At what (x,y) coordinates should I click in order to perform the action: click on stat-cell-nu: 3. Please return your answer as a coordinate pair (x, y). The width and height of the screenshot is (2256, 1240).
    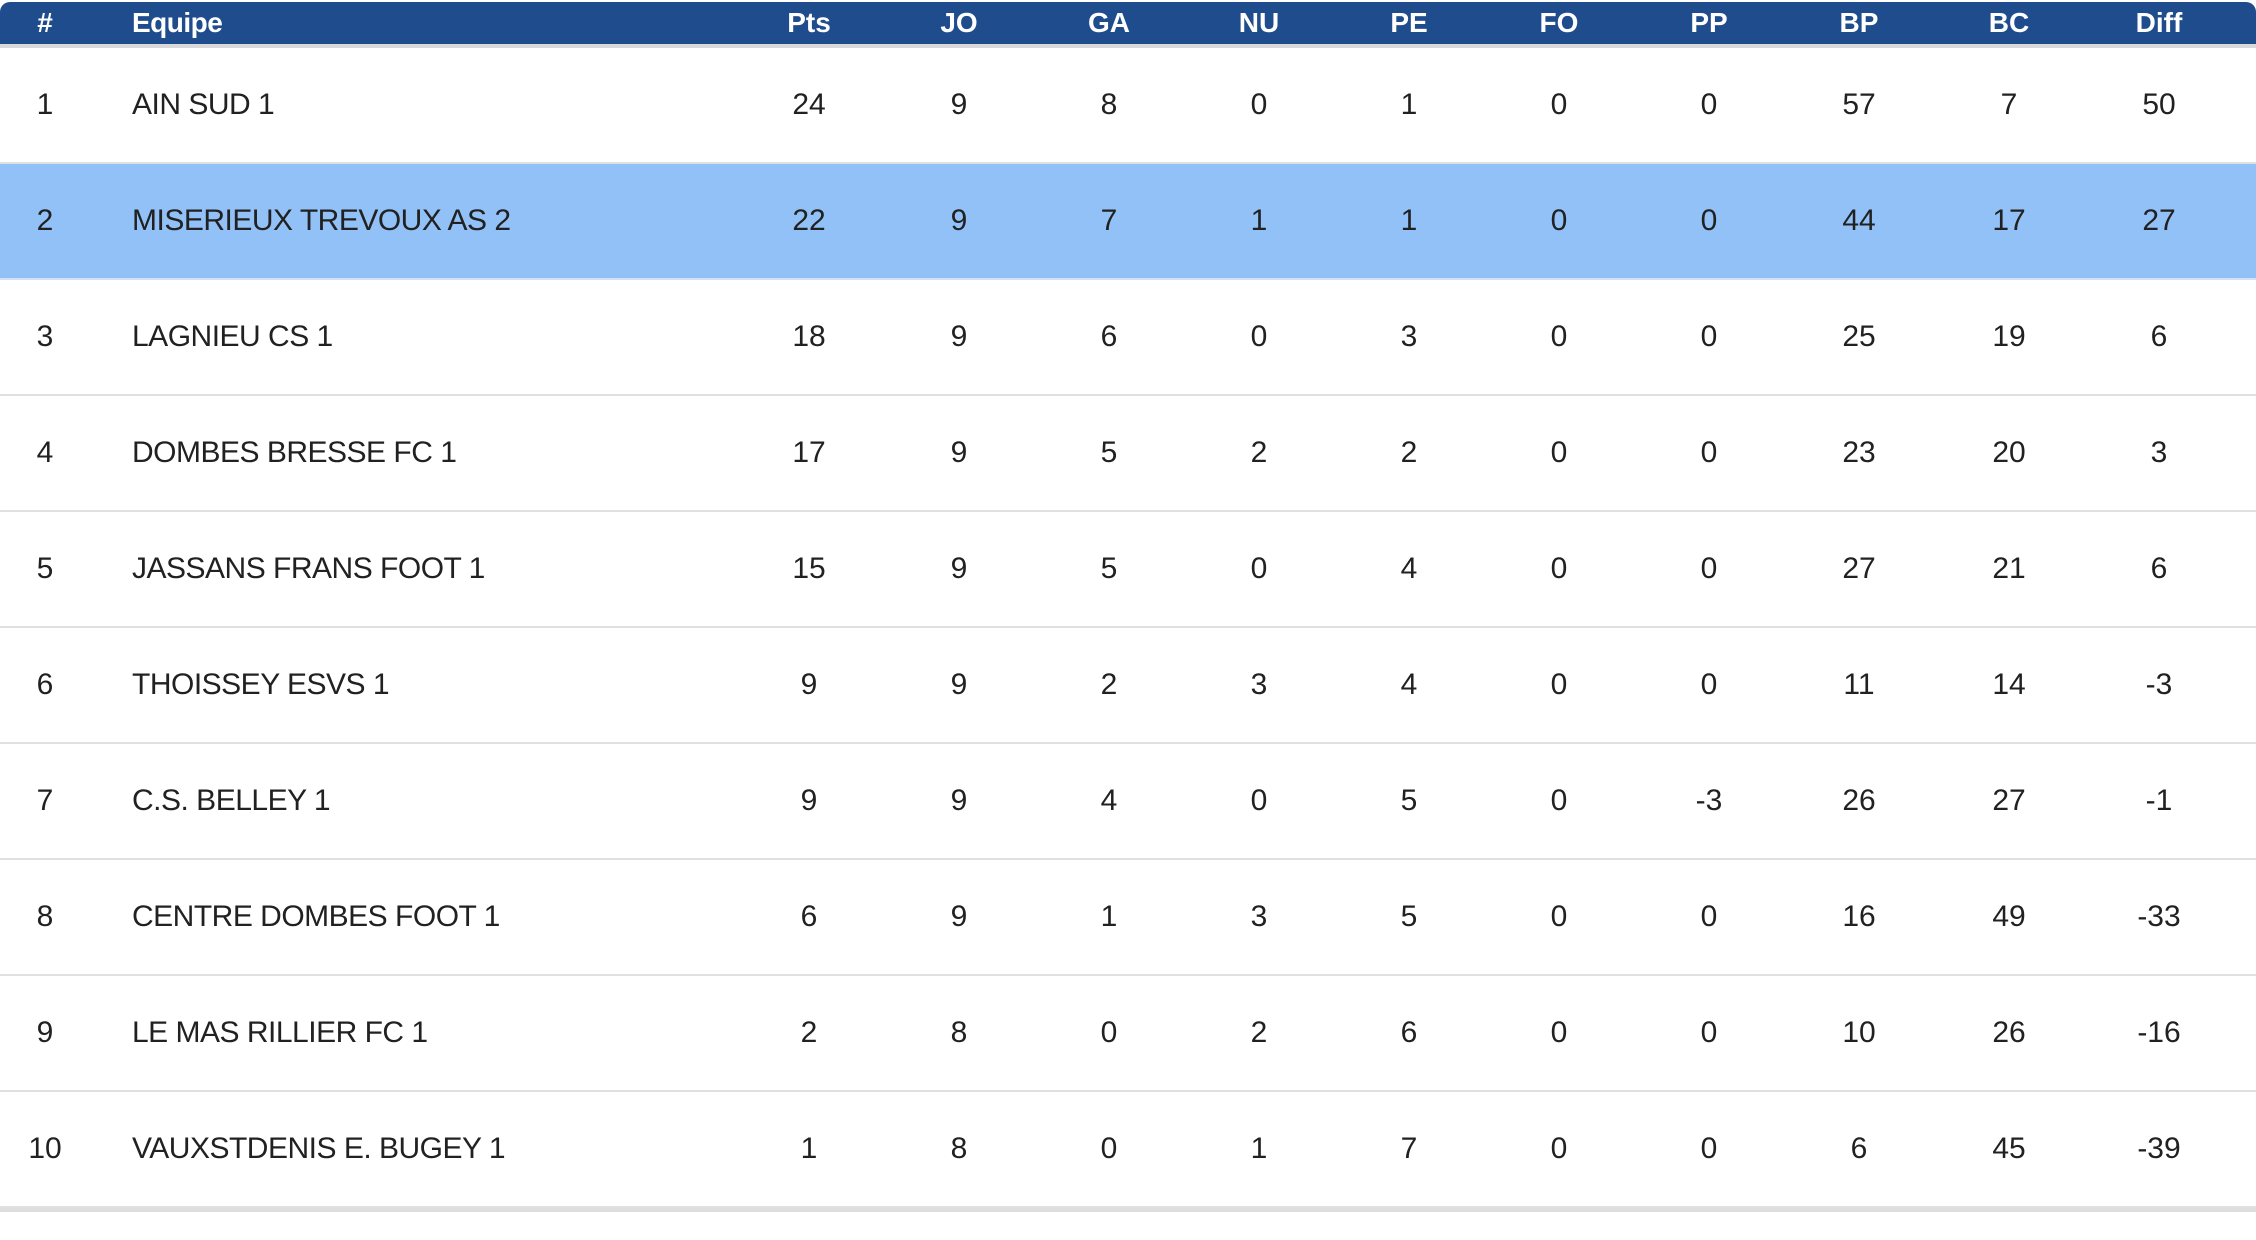
    Looking at the image, I should click on (1259, 684).